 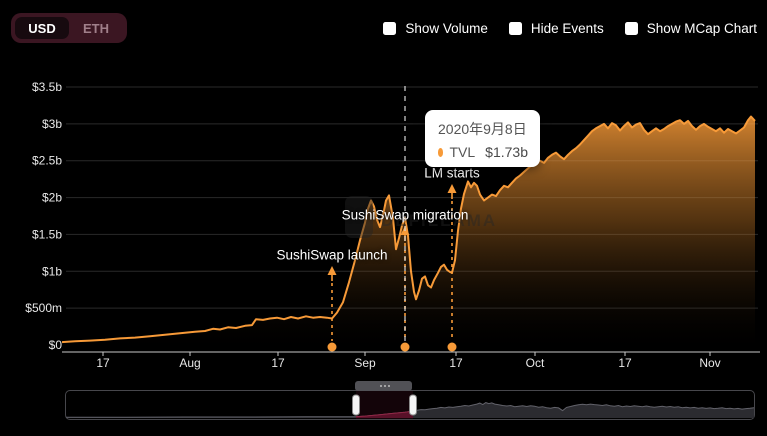 What do you see at coordinates (365, 363) in the screenshot?
I see `x-axis-tick-label: Sep` at bounding box center [365, 363].